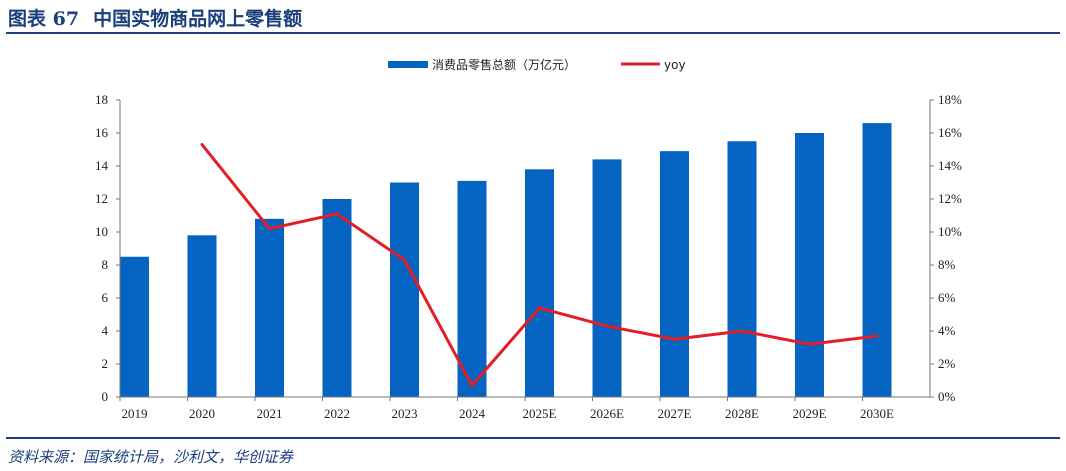  Describe the element at coordinates (135, 413) in the screenshot. I see `x-tick-label: 2019` at that location.